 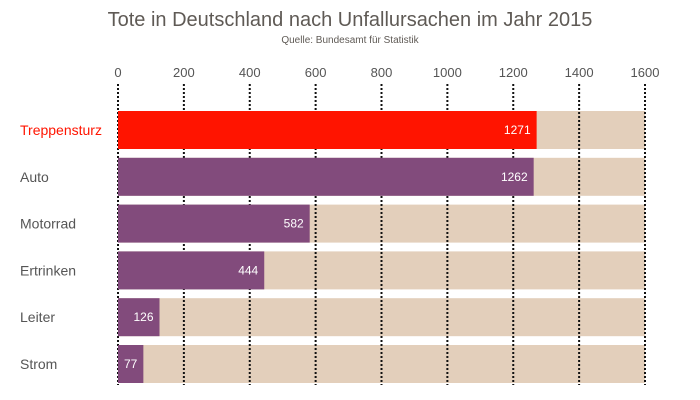 I want to click on data-label: 582, so click(x=294, y=224).